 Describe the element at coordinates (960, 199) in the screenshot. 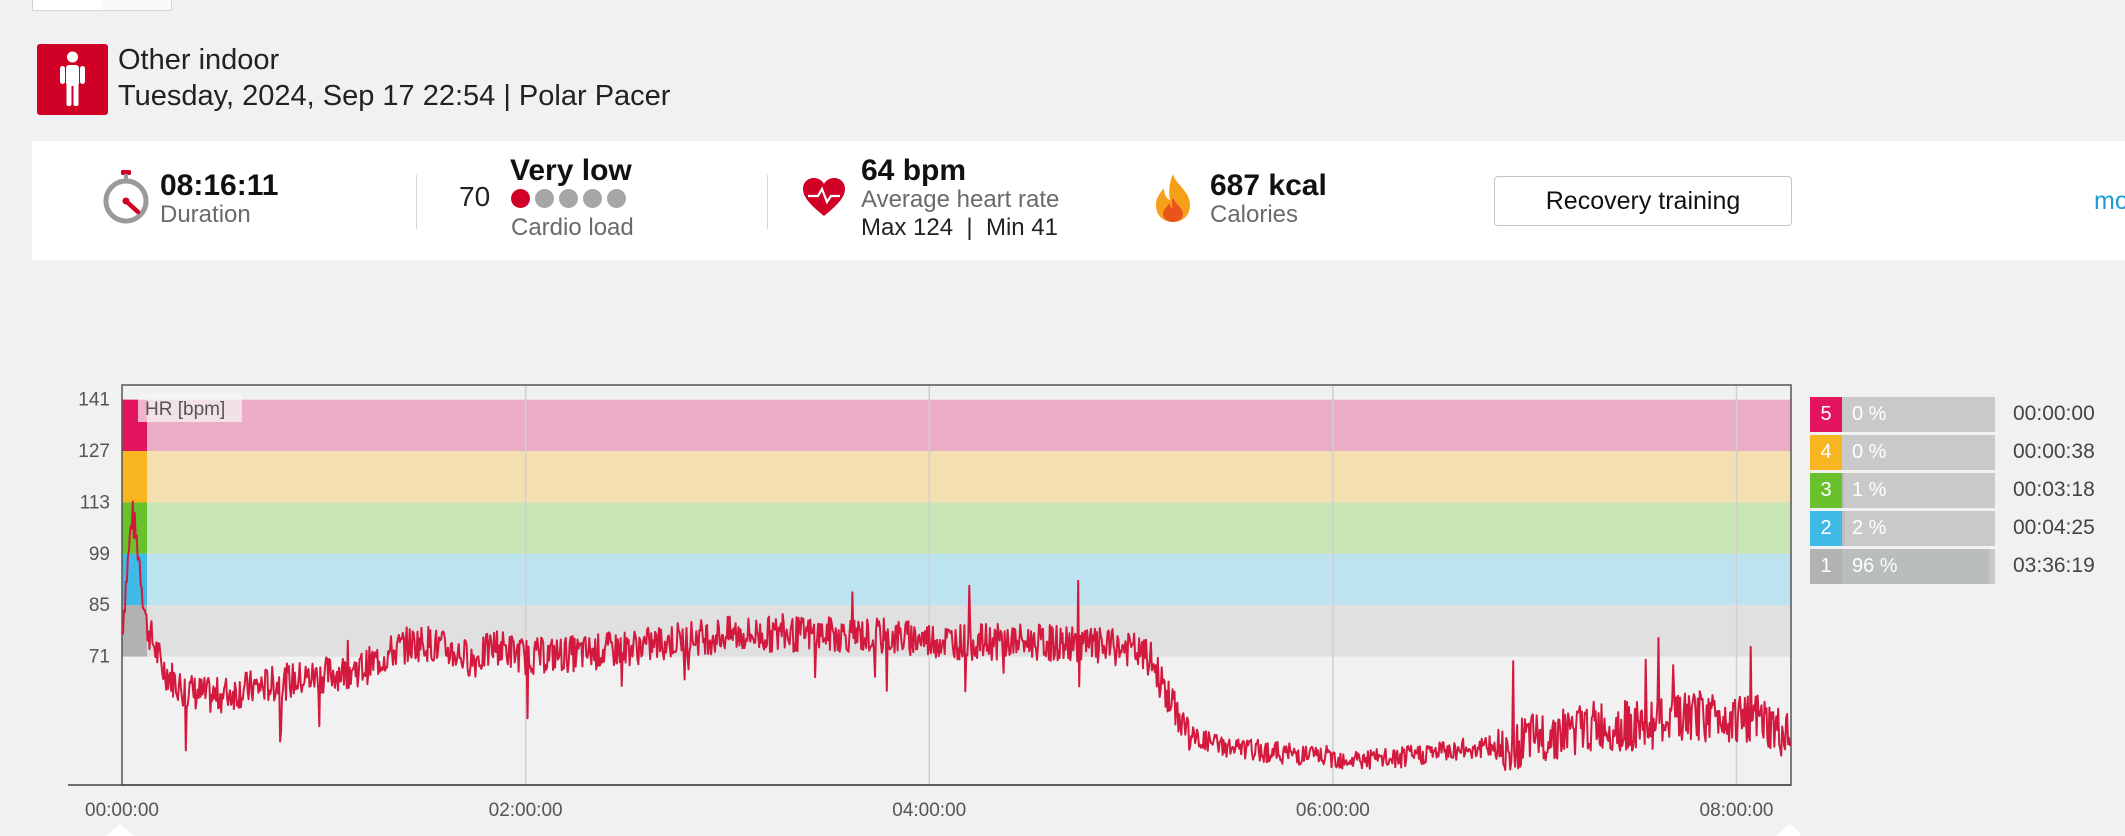

I see `heart-rate-label: Average heart rate` at that location.